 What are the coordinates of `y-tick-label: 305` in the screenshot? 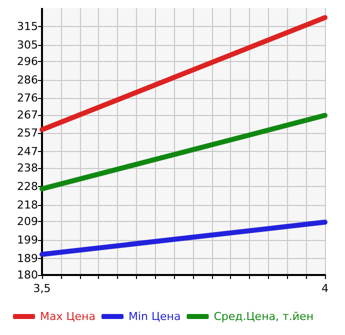 It's located at (27, 45).